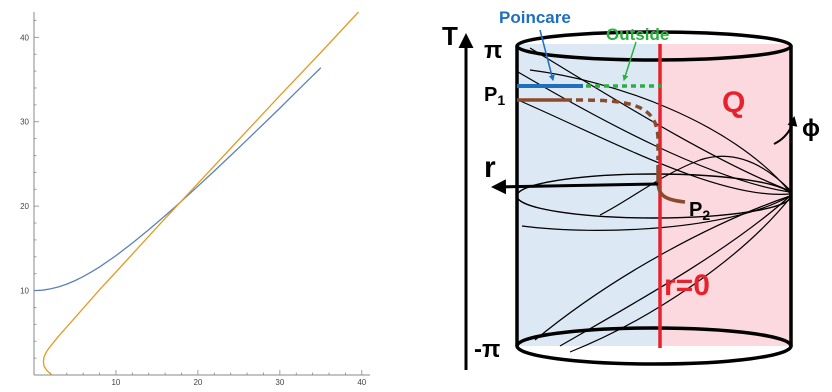 Image resolution: width=832 pixels, height=392 pixels. Describe the element at coordinates (654, 346) in the screenshot. I see `cylinder-bottom-rim` at that location.